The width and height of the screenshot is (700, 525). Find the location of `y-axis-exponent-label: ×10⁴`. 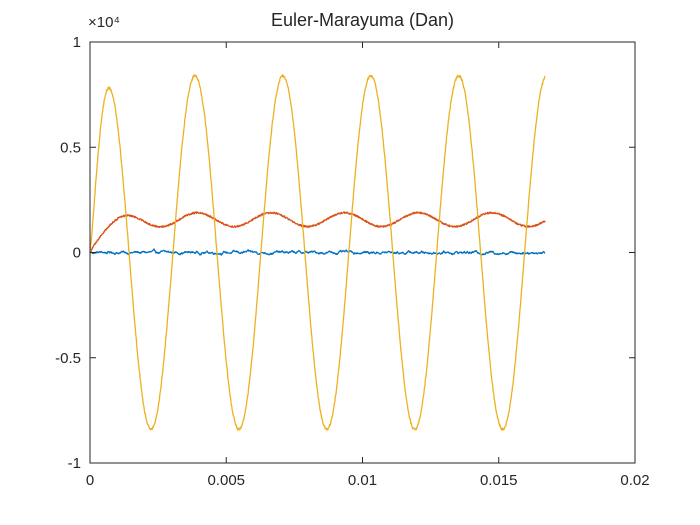

y-axis-exponent-label: ×10⁴ is located at coordinates (104, 22).